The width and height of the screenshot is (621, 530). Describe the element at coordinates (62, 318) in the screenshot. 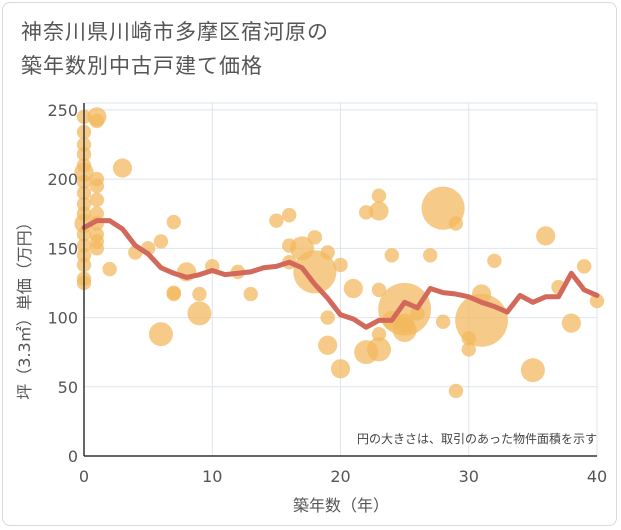

I see `y-tick-label: 100` at that location.